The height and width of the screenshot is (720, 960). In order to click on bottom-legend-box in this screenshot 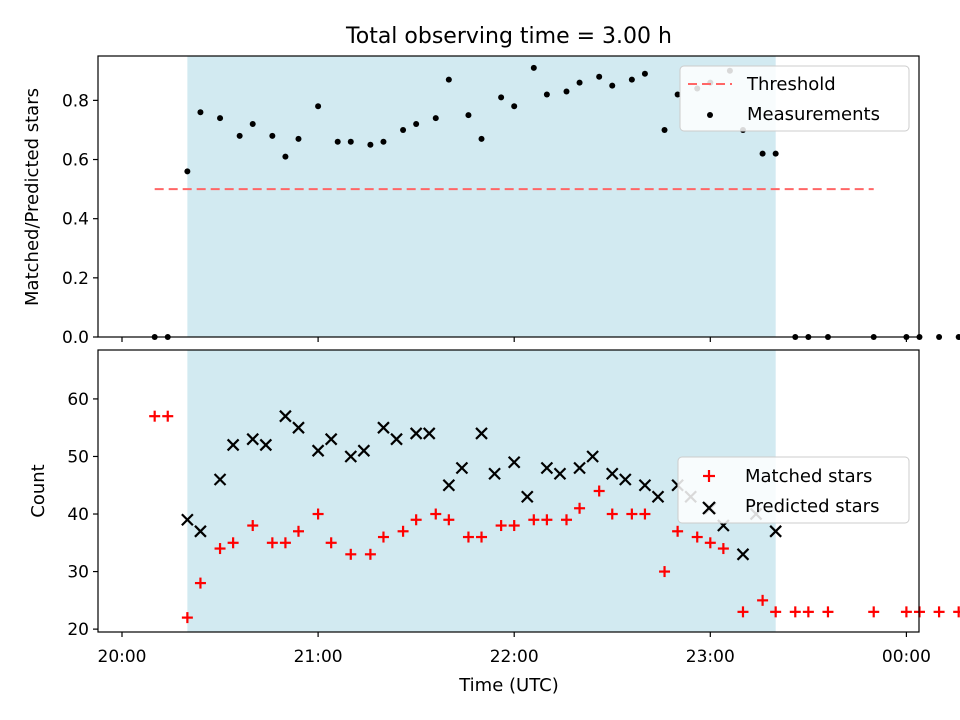, I will do `click(793, 490)`.